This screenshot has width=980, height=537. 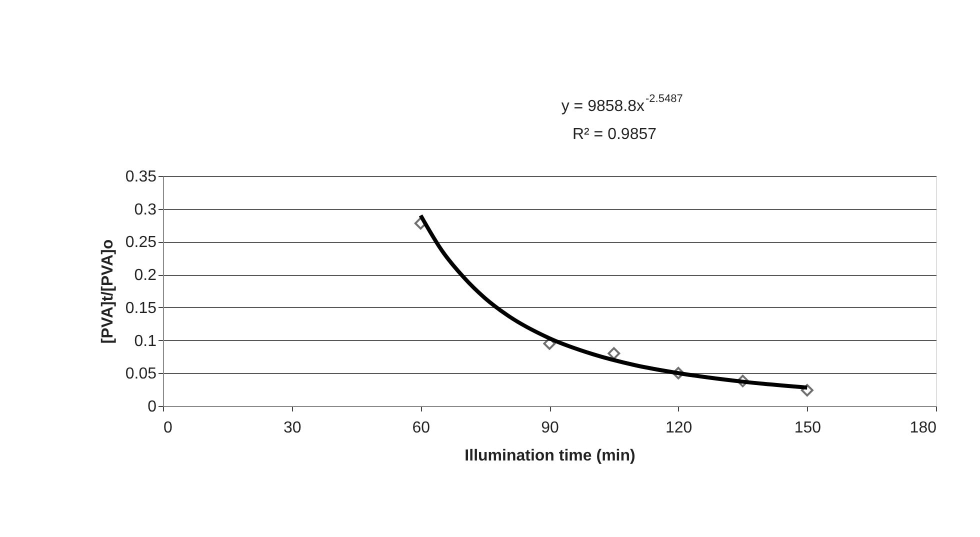 I want to click on y-tick-label: 0.05, so click(x=141, y=374).